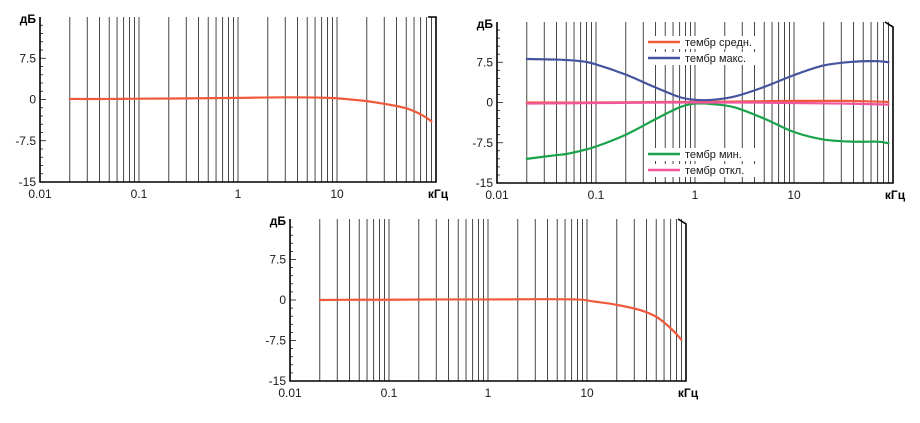 The width and height of the screenshot is (920, 423). I want to click on legend-label: тембр откл., so click(714, 171).